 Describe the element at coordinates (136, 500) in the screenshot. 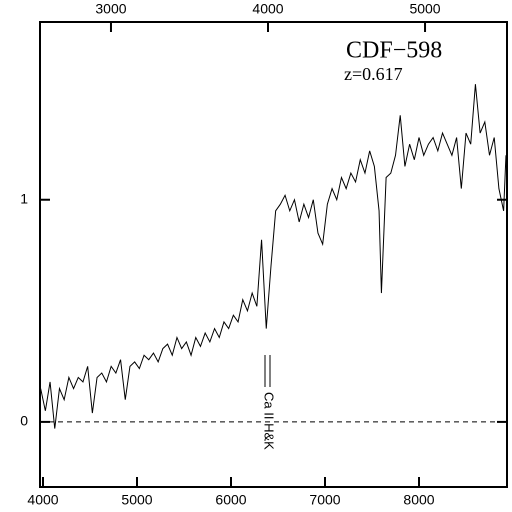

I see `x-tick-label: 5000` at that location.